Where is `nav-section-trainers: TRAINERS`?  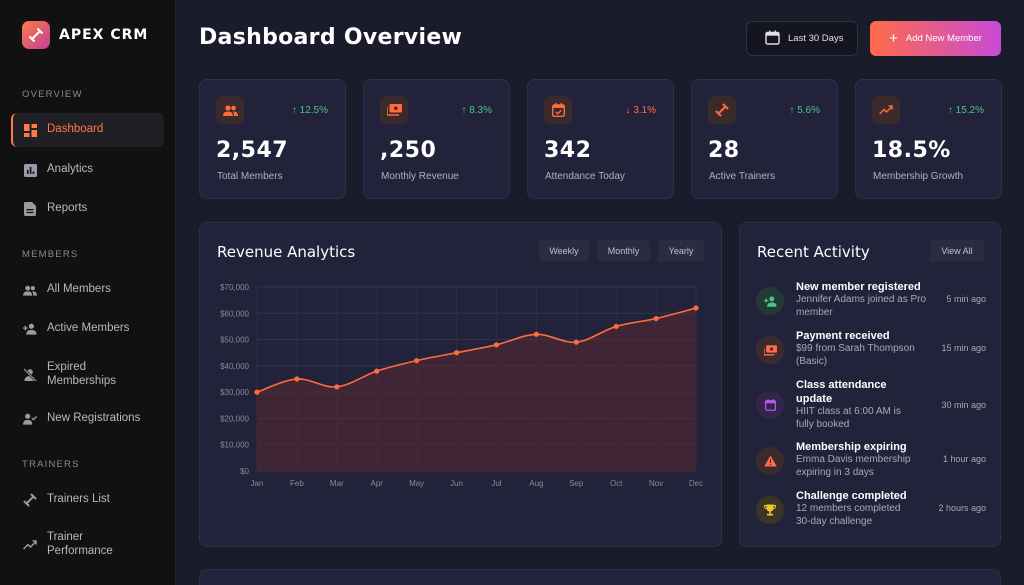
nav-section-trainers: TRAINERS is located at coordinates (51, 464).